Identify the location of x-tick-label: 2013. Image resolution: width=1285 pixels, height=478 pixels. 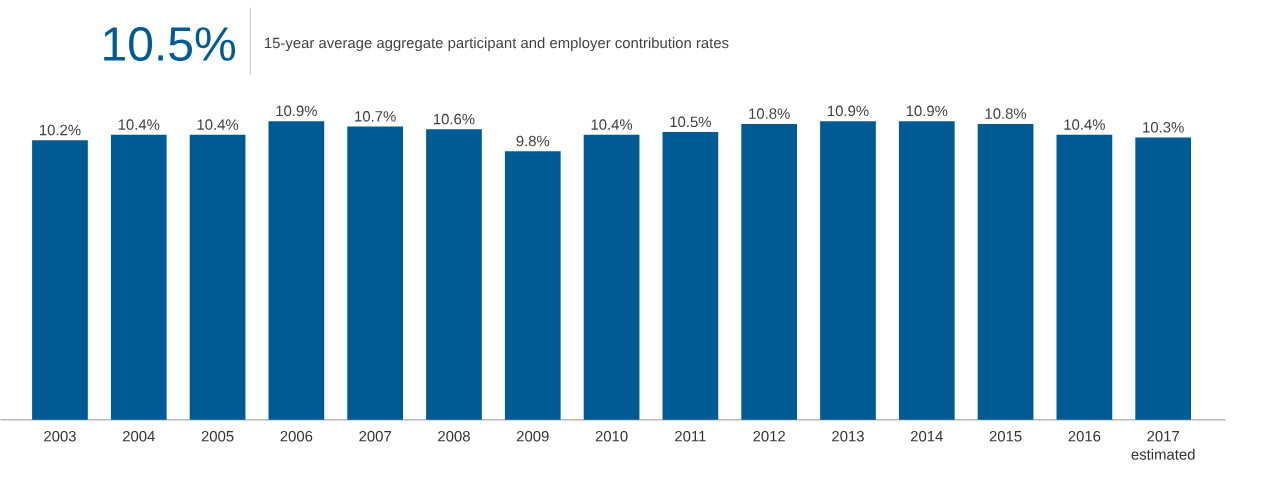
(848, 436).